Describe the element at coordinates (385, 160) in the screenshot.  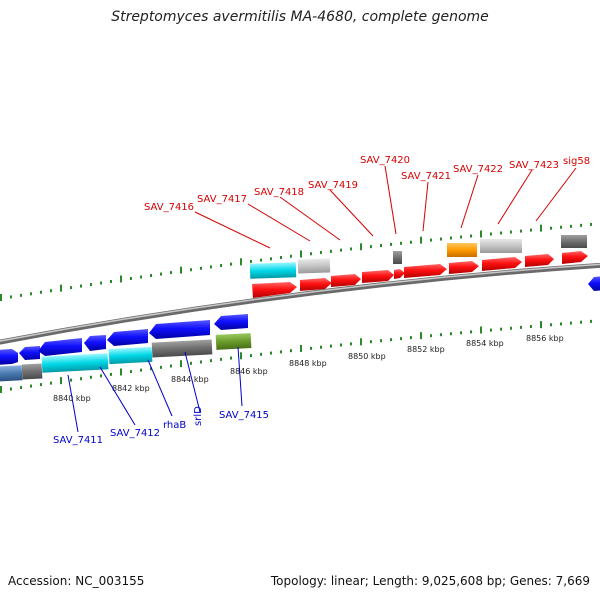
I see `gene-label-sav7420: SAV_7420` at that location.